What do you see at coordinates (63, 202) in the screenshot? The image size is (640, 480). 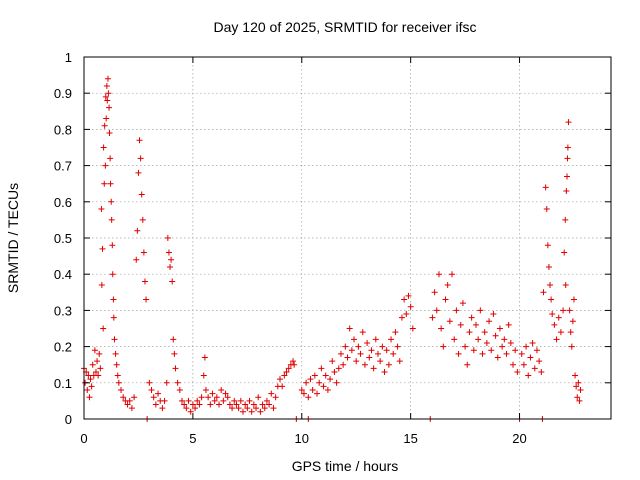 I see `y-tick-label: 0.6` at bounding box center [63, 202].